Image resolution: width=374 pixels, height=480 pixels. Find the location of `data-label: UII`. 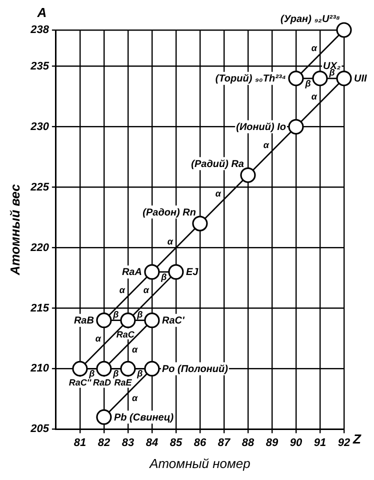

data-label: UII is located at coordinates (360, 79).